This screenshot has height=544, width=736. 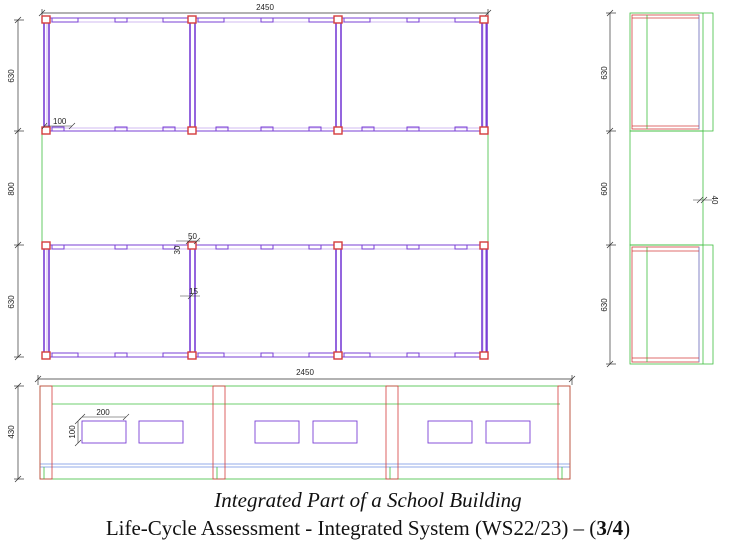 What do you see at coordinates (627, 528) in the screenshot?
I see `caption-title-suffix: )` at bounding box center [627, 528].